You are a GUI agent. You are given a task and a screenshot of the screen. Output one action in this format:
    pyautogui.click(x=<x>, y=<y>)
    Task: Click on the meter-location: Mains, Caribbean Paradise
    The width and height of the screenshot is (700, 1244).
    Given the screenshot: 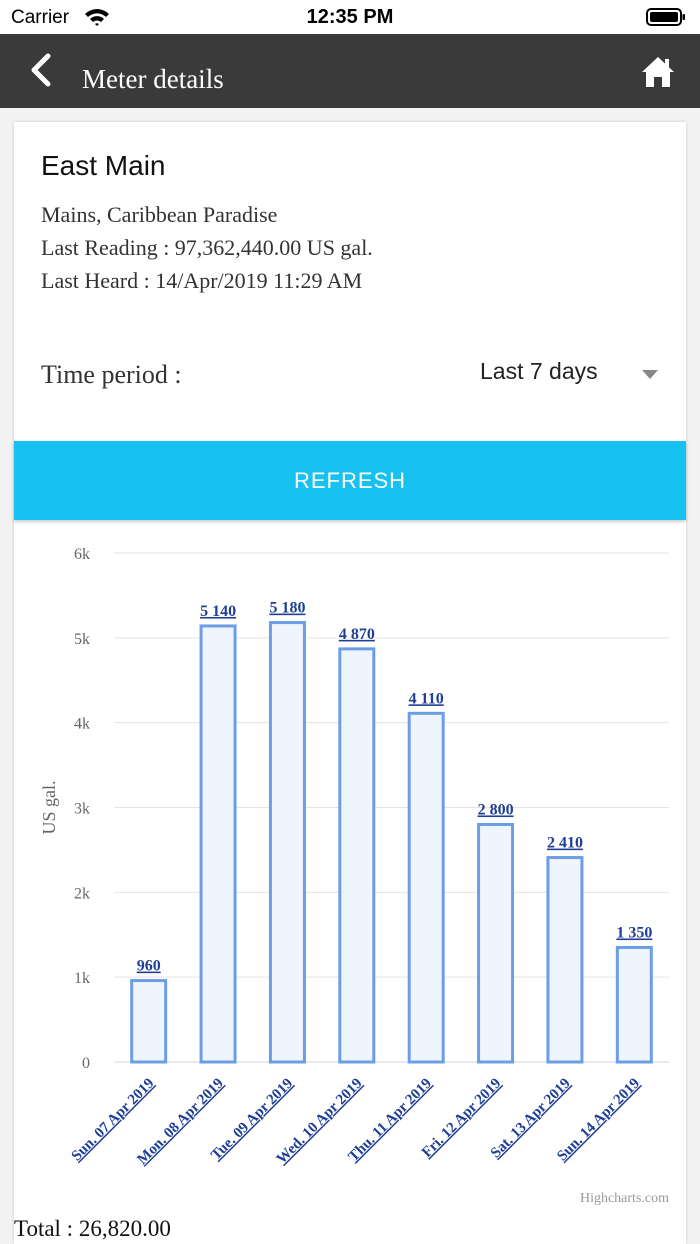 What is the action you would take?
    pyautogui.click(x=159, y=214)
    